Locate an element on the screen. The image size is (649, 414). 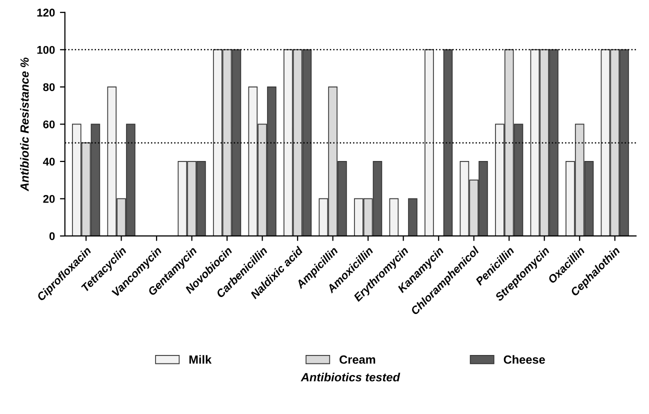
legend-label: Cheese is located at coordinates (524, 359).